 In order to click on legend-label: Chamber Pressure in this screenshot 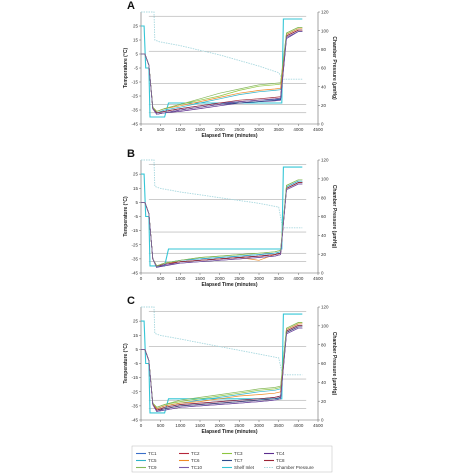, I will do `click(295, 467)`.